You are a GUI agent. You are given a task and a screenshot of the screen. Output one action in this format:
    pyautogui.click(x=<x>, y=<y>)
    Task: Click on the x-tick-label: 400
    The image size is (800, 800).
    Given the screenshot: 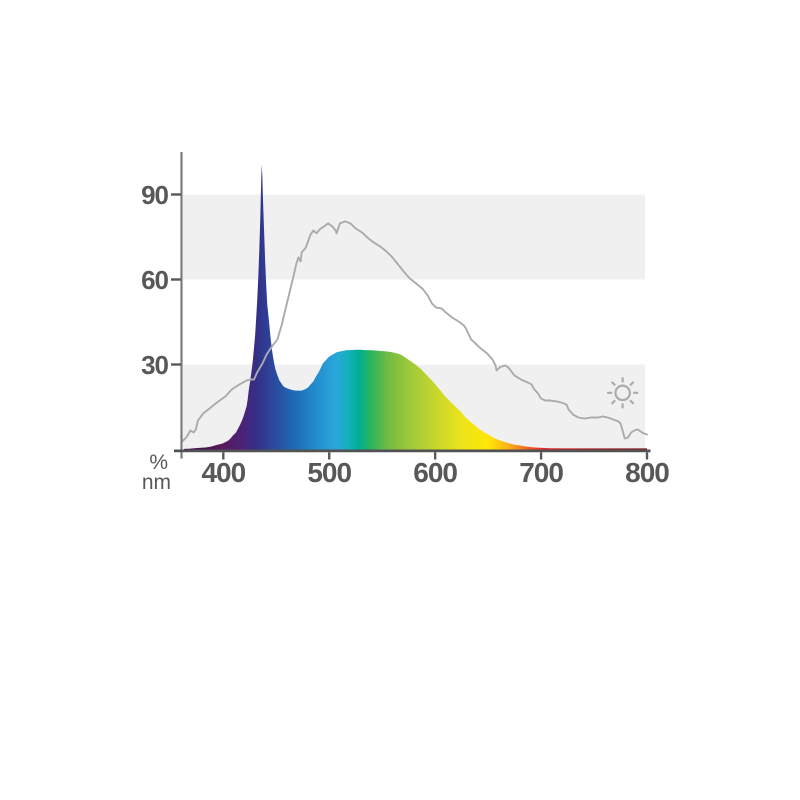 What is the action you would take?
    pyautogui.click(x=223, y=472)
    